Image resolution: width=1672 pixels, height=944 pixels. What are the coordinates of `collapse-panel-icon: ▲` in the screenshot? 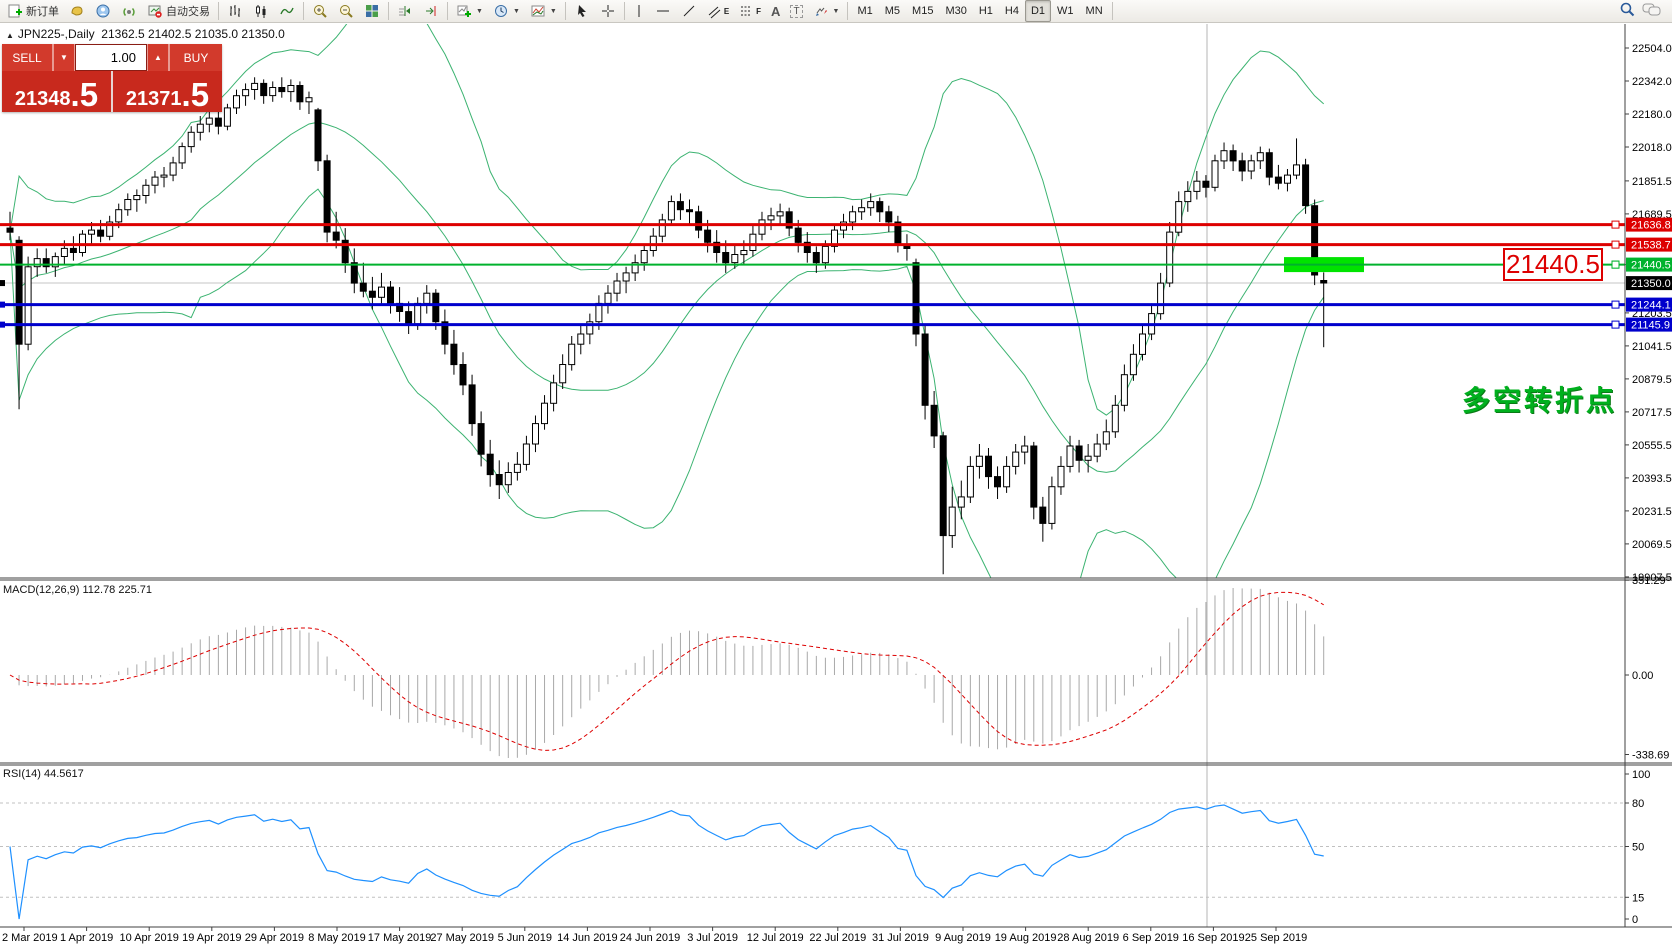 It's located at (10, 35).